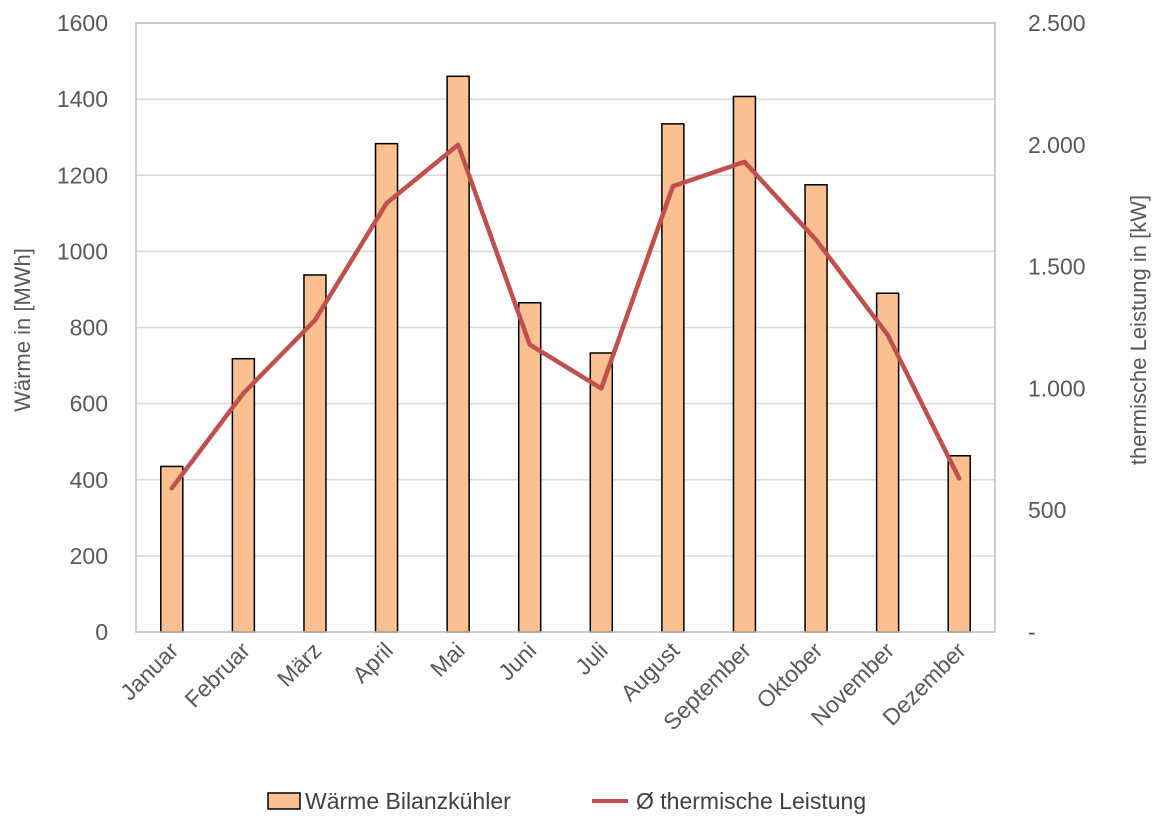  What do you see at coordinates (82, 175) in the screenshot?
I see `y-tick-label: 1200` at bounding box center [82, 175].